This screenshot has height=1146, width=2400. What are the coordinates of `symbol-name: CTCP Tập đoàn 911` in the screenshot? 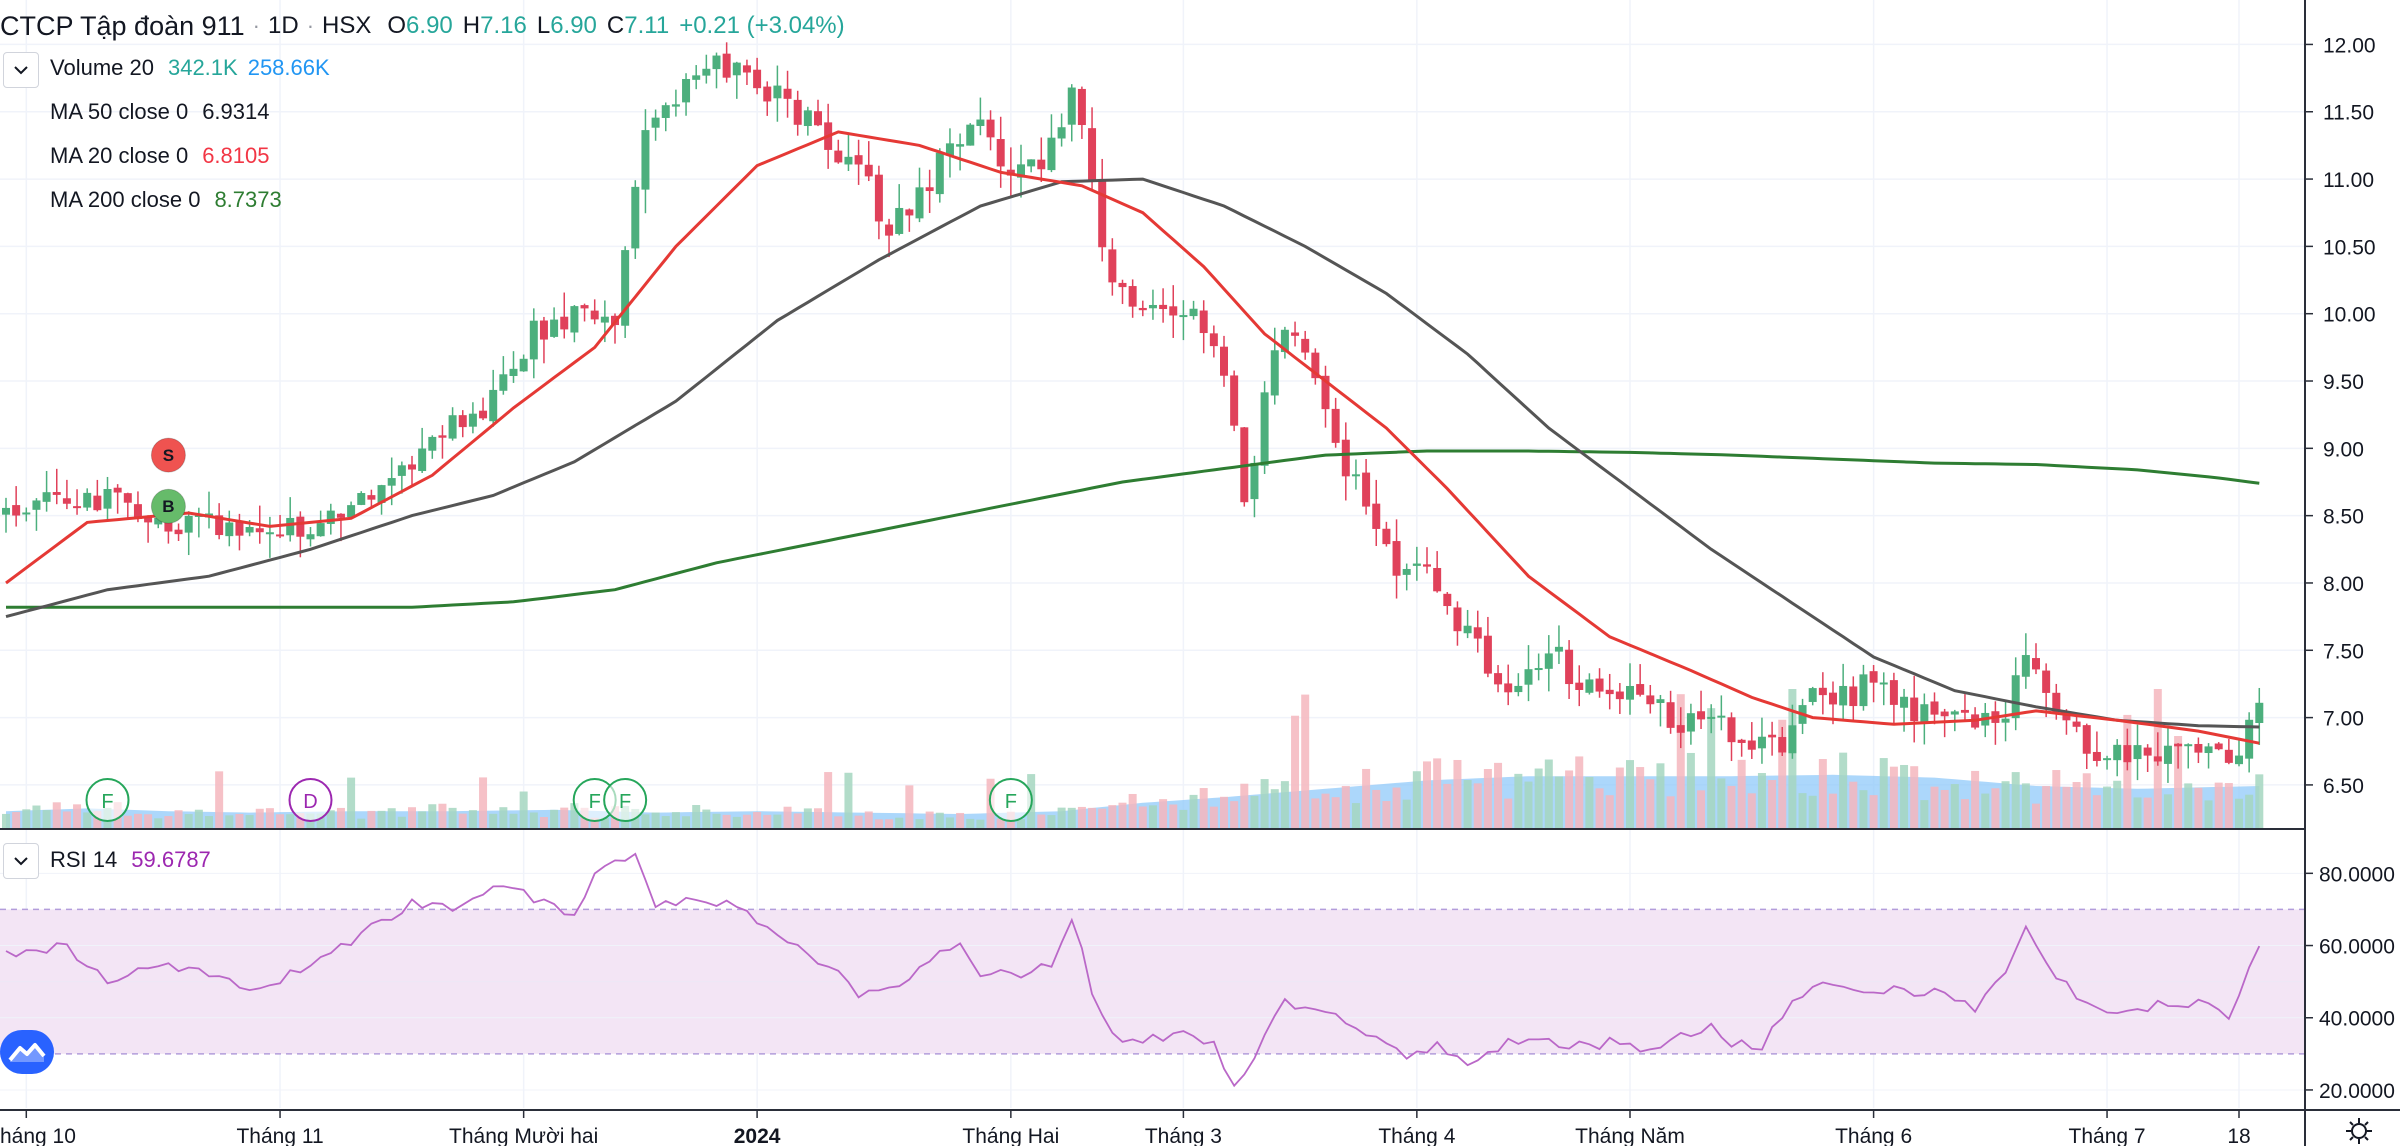 It's located at (122, 25).